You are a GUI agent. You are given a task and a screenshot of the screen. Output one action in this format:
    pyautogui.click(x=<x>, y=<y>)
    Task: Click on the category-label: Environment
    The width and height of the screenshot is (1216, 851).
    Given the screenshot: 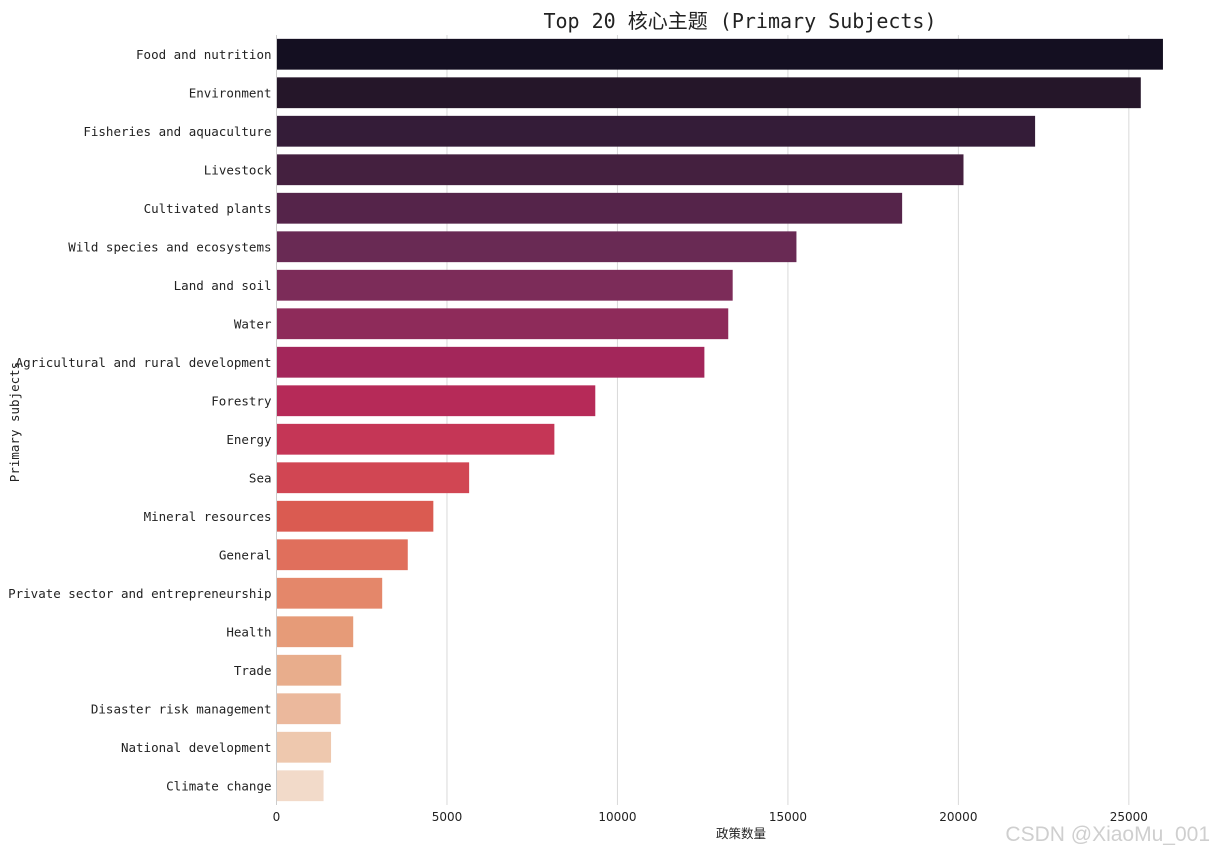 What is the action you would take?
    pyautogui.click(x=230, y=92)
    